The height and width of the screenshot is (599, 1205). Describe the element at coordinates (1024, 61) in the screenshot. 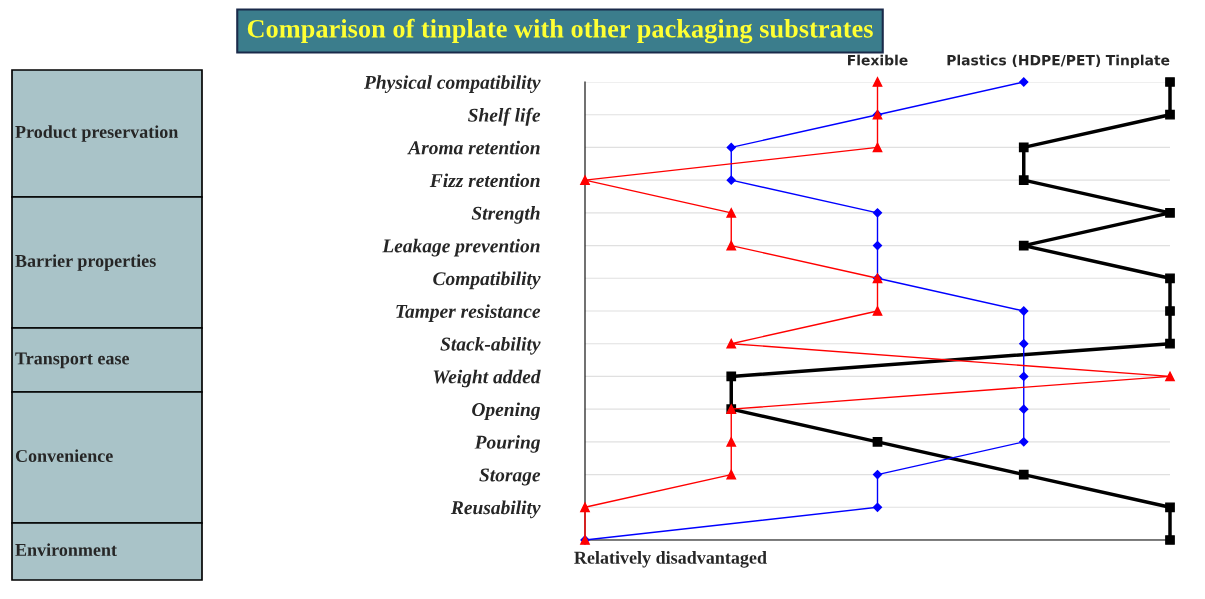

I see `series-label: Plastics (HDPE/PET)` at that location.